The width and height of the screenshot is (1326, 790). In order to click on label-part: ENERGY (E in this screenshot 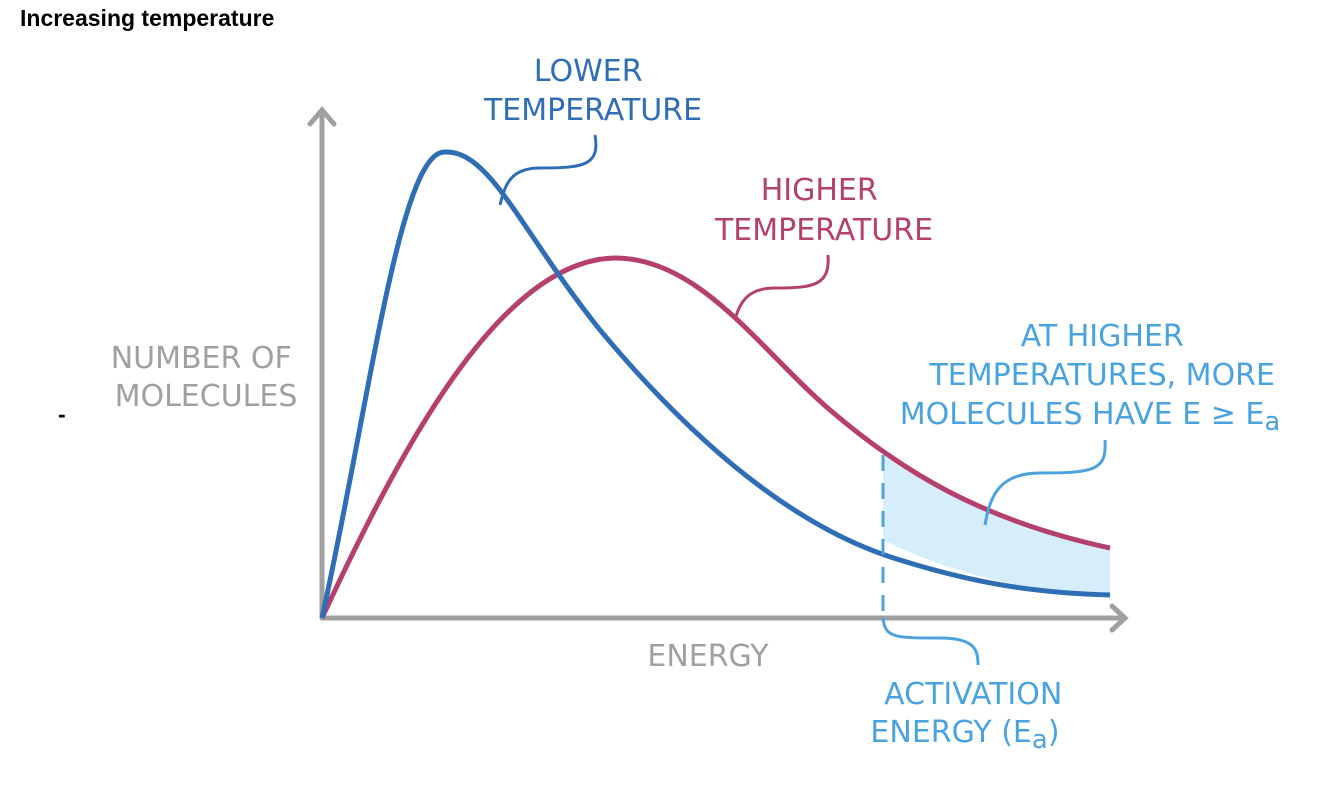, I will do `click(950, 732)`.